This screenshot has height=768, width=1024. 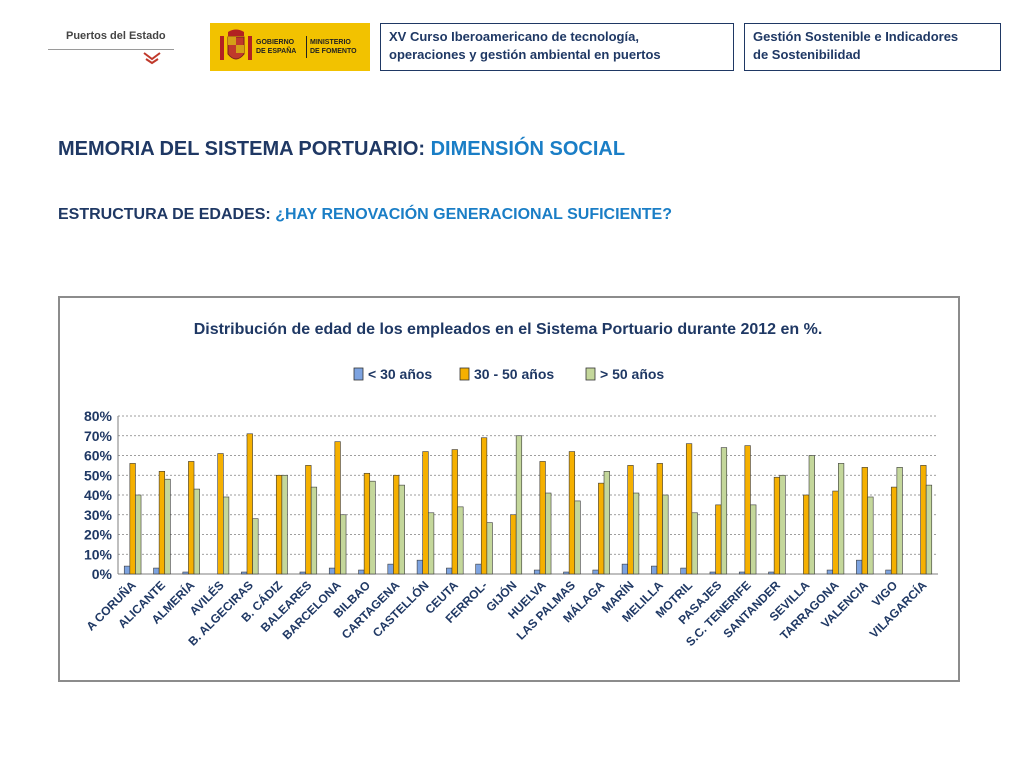 What do you see at coordinates (167, 214) in the screenshot?
I see `slide-subtitle-main: ESTRUCTURA DE EDADES:` at bounding box center [167, 214].